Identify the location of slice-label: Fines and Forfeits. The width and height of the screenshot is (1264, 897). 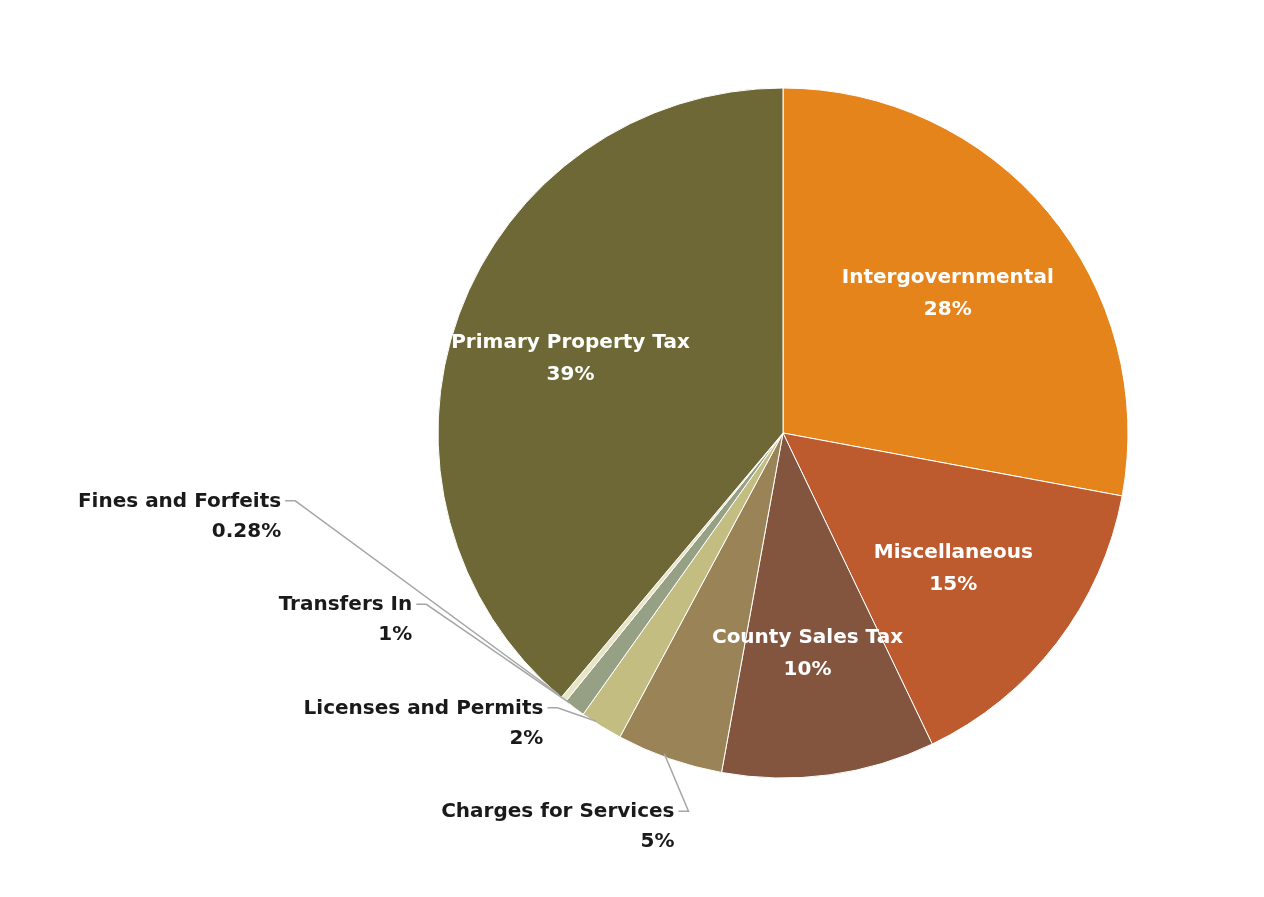
(179, 499).